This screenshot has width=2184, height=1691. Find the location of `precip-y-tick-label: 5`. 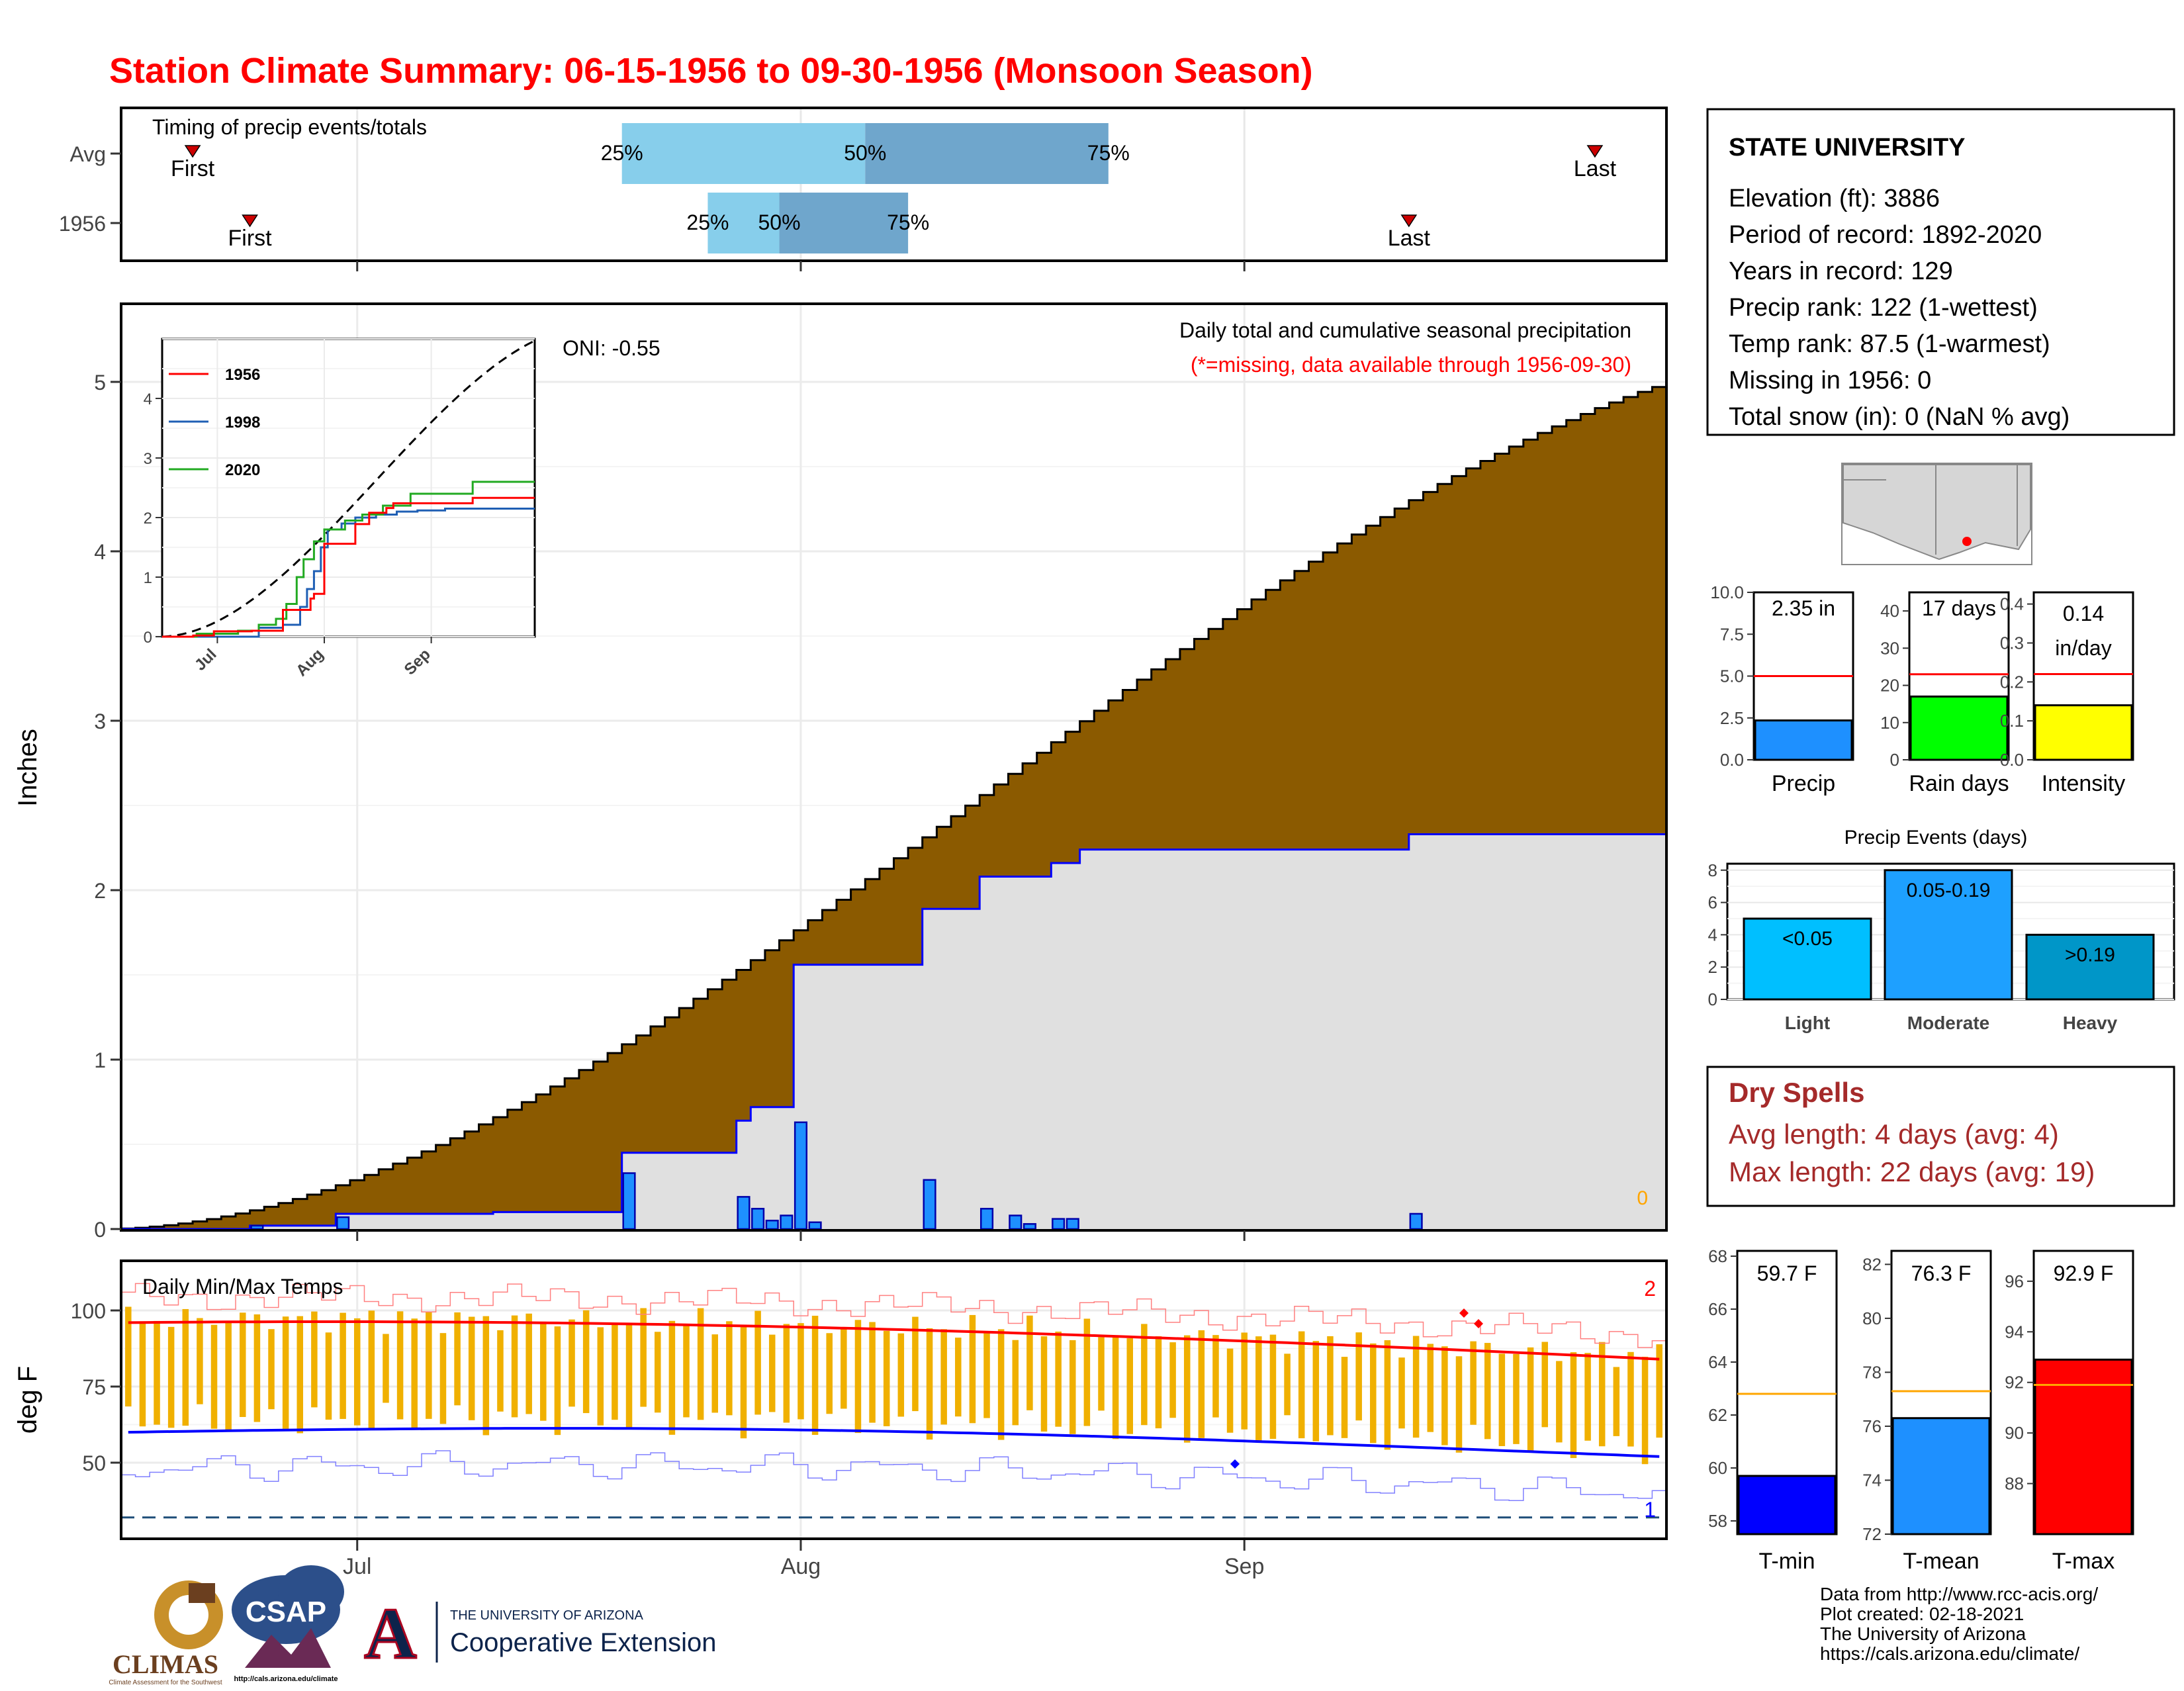

precip-y-tick-label: 5 is located at coordinates (100, 383).